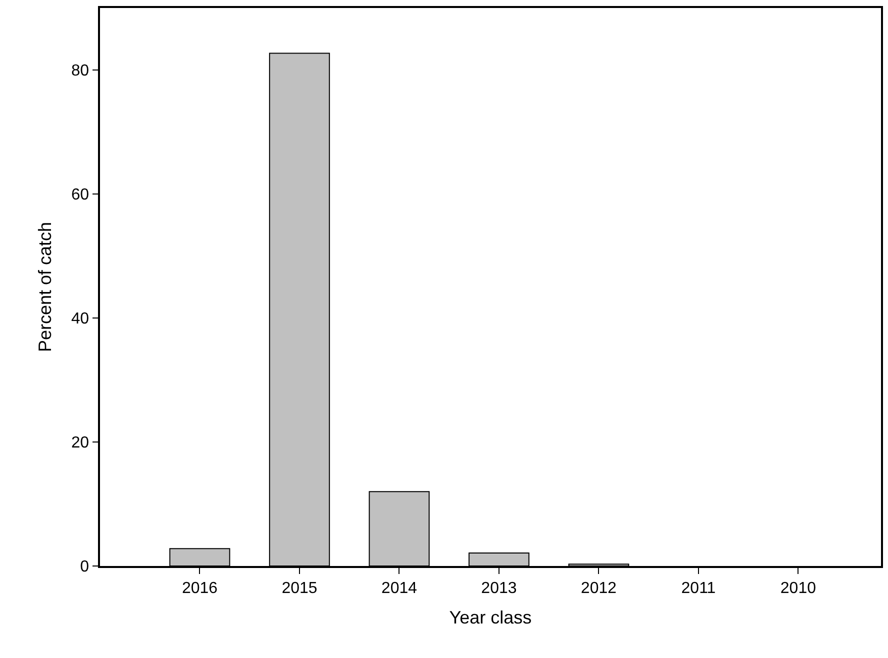  What do you see at coordinates (200, 588) in the screenshot?
I see `x-tick-label: 2016` at bounding box center [200, 588].